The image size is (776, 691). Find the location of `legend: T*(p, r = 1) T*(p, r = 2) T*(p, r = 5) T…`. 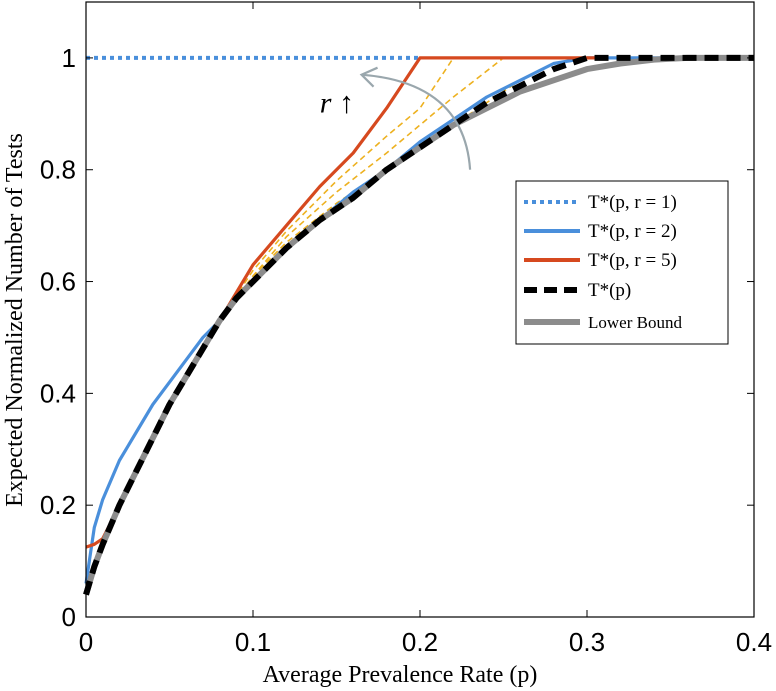

legend: T*(p, r = 1) T*(p, r = 2) T*(p, r = 5) T… is located at coordinates (622, 262).